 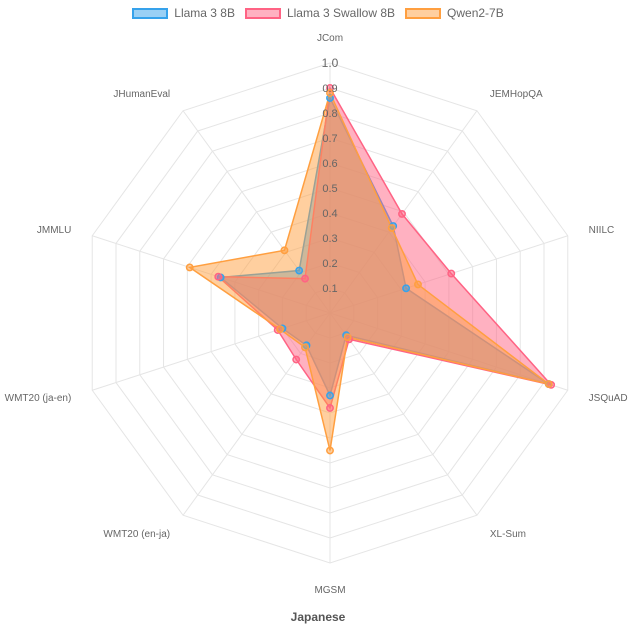 What do you see at coordinates (329, 189) in the screenshot?
I see `tick-label: 0.5` at bounding box center [329, 189].